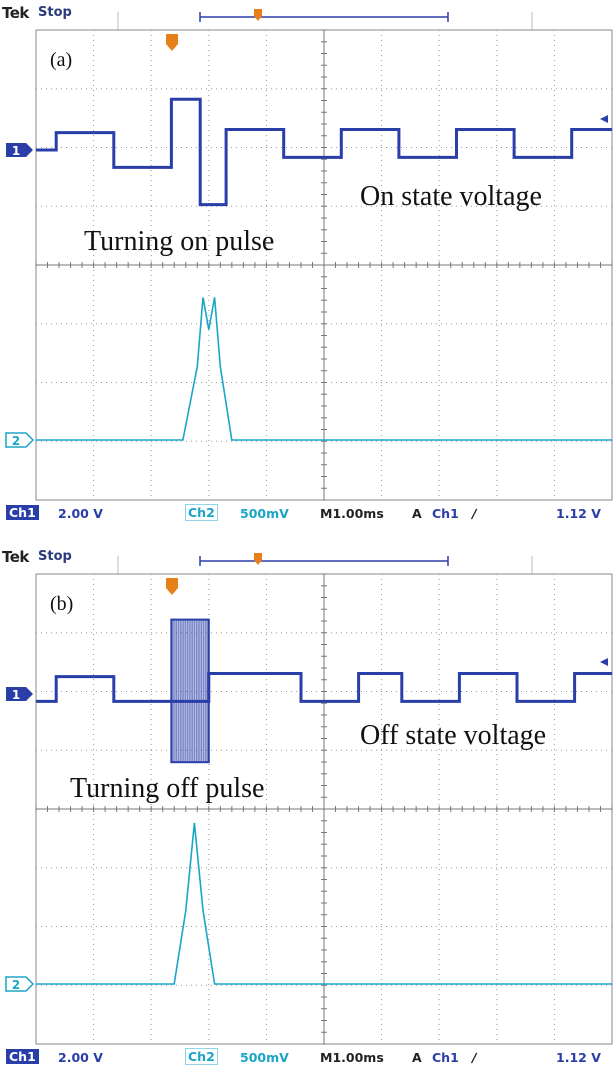 Image resolution: width=615 pixels, height=1068 pixels. What do you see at coordinates (179, 241) in the screenshot?
I see `annotation-pulse: Turning on pulse` at bounding box center [179, 241].